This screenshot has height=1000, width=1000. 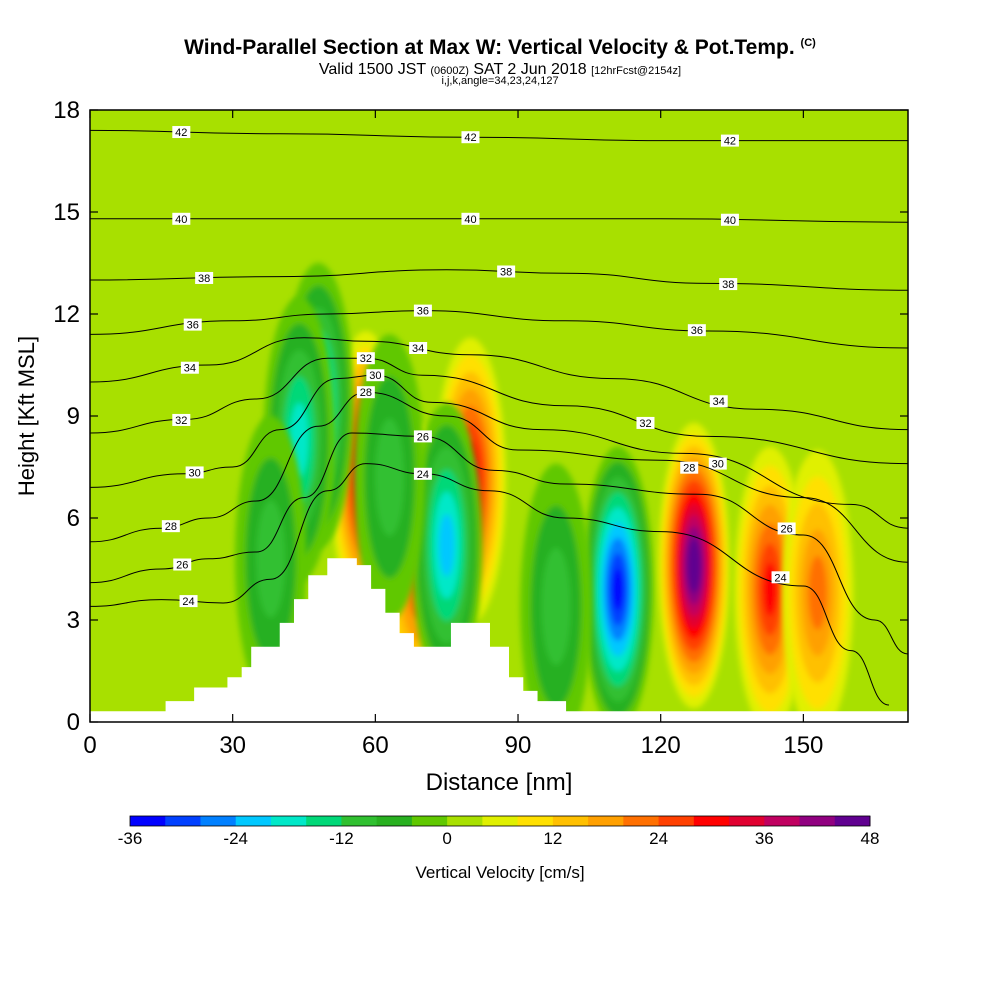 I want to click on colorbar-tick-label: 12, so click(x=552, y=838).